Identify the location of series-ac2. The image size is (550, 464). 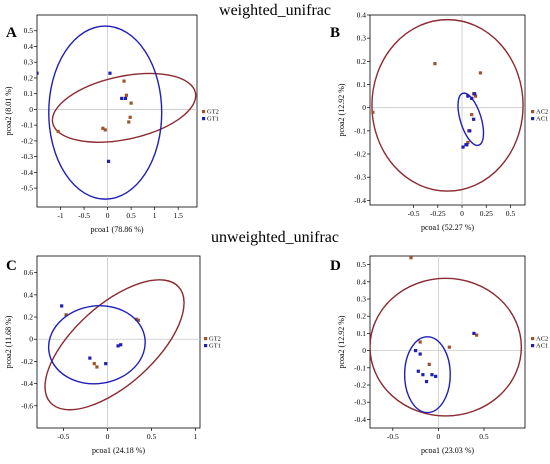
(447, 105).